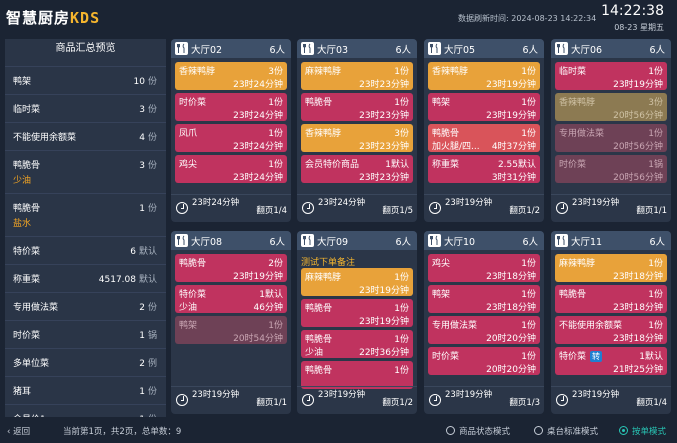  I want to click on page-turn-button: 翻页1/5, so click(397, 211).